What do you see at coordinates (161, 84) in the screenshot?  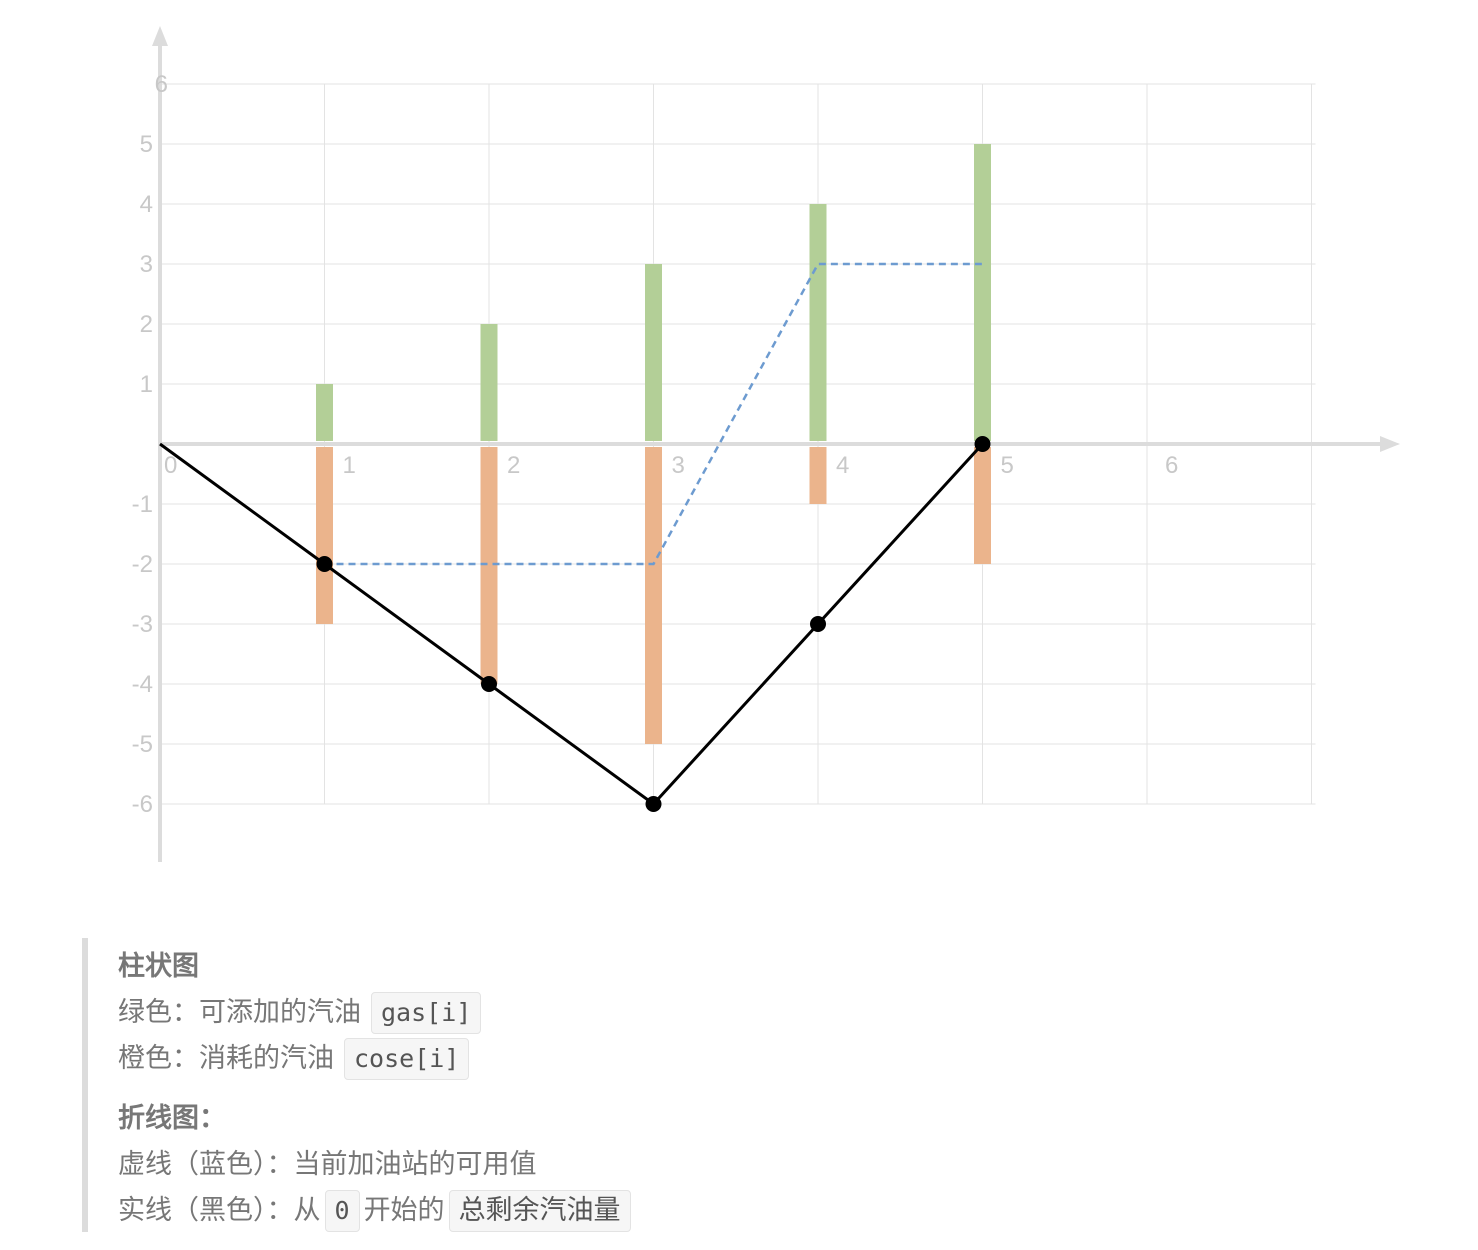 I see `y-tick-label: 6` at bounding box center [161, 84].